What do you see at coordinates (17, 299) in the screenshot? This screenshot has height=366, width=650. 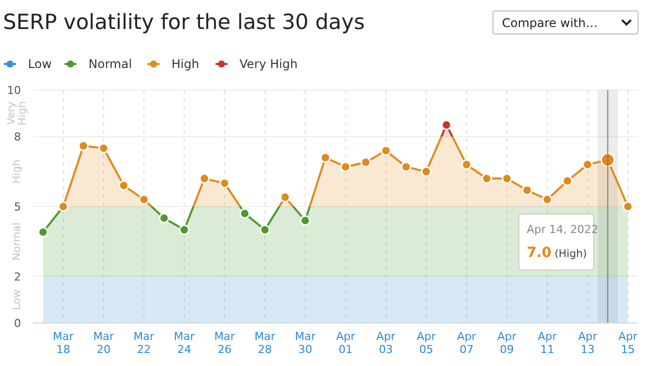 I see `band-label: Low` at bounding box center [17, 299].